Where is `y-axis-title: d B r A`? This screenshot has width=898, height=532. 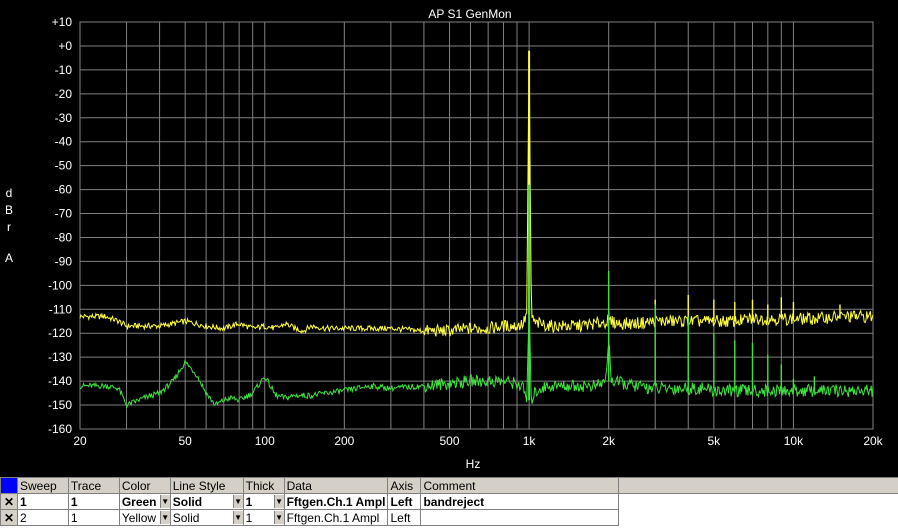 y-axis-title: d B r A is located at coordinates (9, 225).